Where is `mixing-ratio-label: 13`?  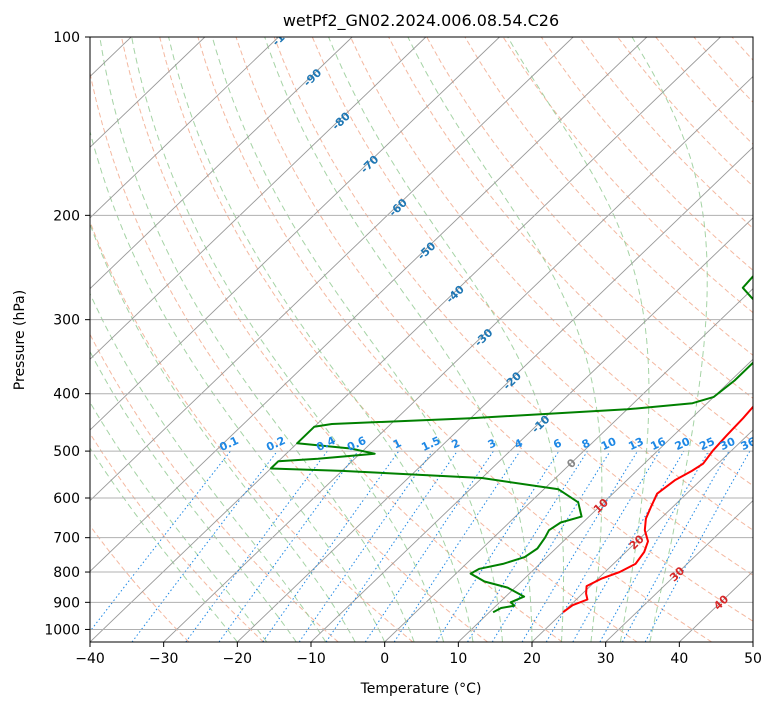 mixing-ratio-label: 13 is located at coordinates (635, 444).